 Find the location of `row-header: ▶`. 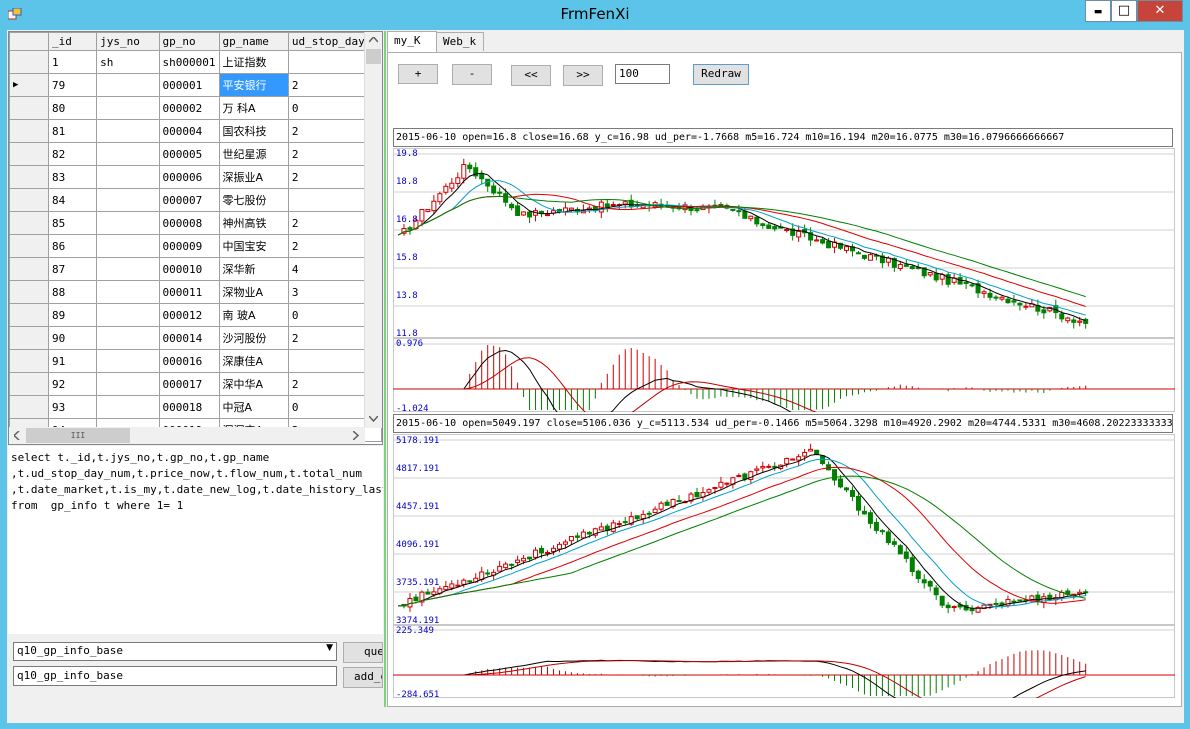

row-header: ▶ is located at coordinates (29, 85).